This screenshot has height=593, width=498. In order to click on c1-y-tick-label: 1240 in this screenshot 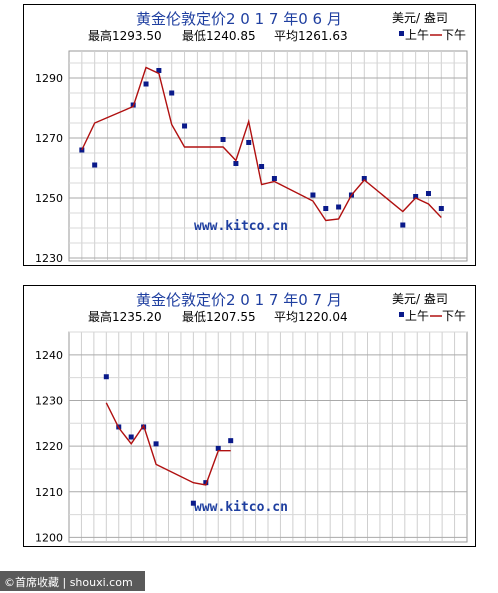, I will do `click(49, 355)`.